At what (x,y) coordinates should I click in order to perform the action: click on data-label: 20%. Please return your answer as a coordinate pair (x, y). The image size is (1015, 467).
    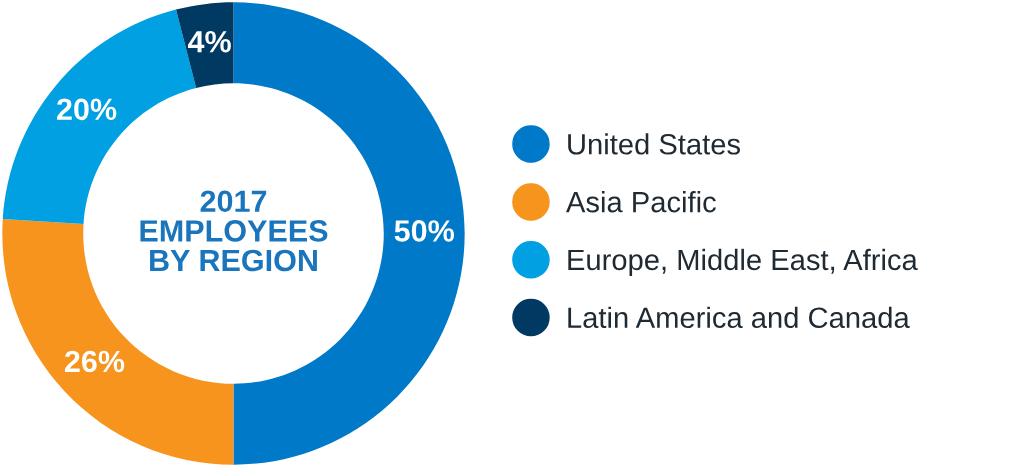
    Looking at the image, I should click on (87, 109).